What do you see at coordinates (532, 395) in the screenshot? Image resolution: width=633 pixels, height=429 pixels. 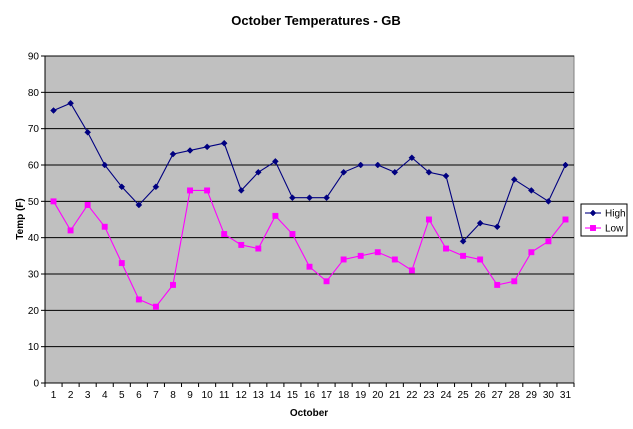 I see `x-tick-label: 29` at bounding box center [532, 395].